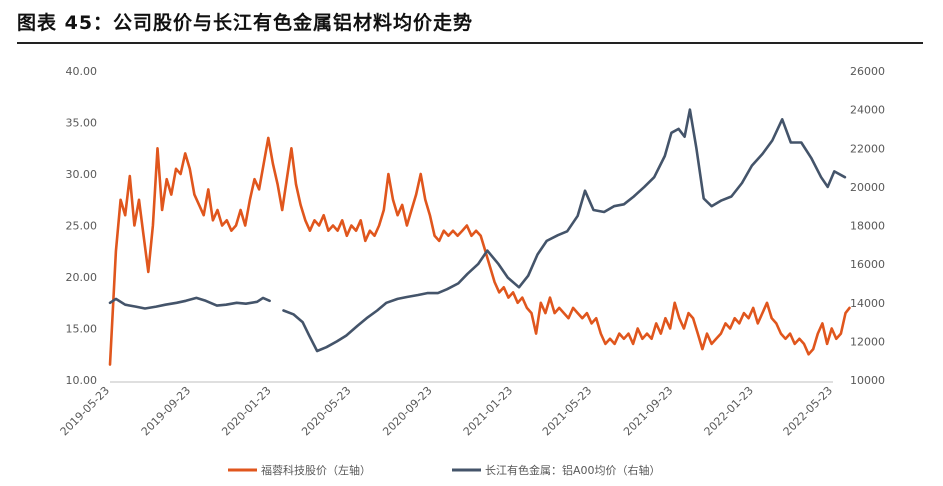 This screenshot has width=943, height=486. I want to click on y-right-tick-label: 18000, so click(867, 226).